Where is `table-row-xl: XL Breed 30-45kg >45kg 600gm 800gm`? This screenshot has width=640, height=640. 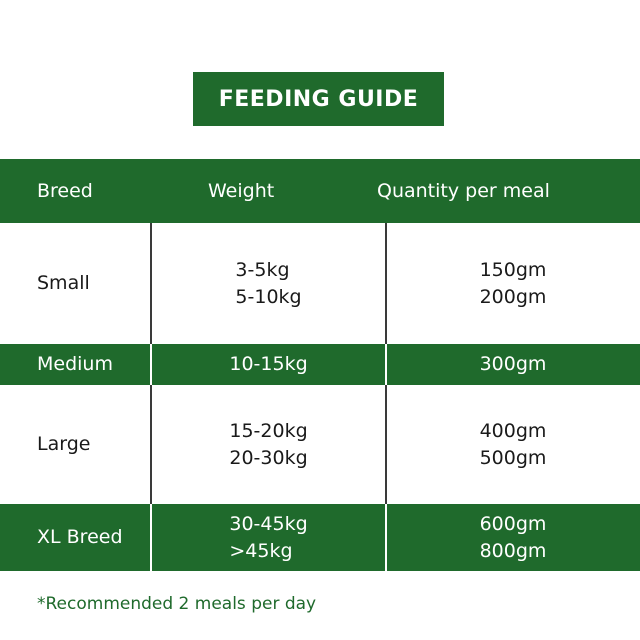 table-row-xl: XL Breed 30-45kg >45kg 600gm 800gm is located at coordinates (320, 537).